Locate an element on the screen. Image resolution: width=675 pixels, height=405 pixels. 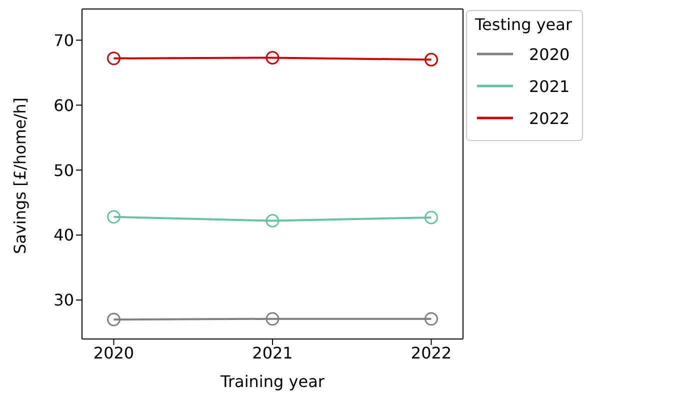
legend-title: Testing year is located at coordinates (523, 24).